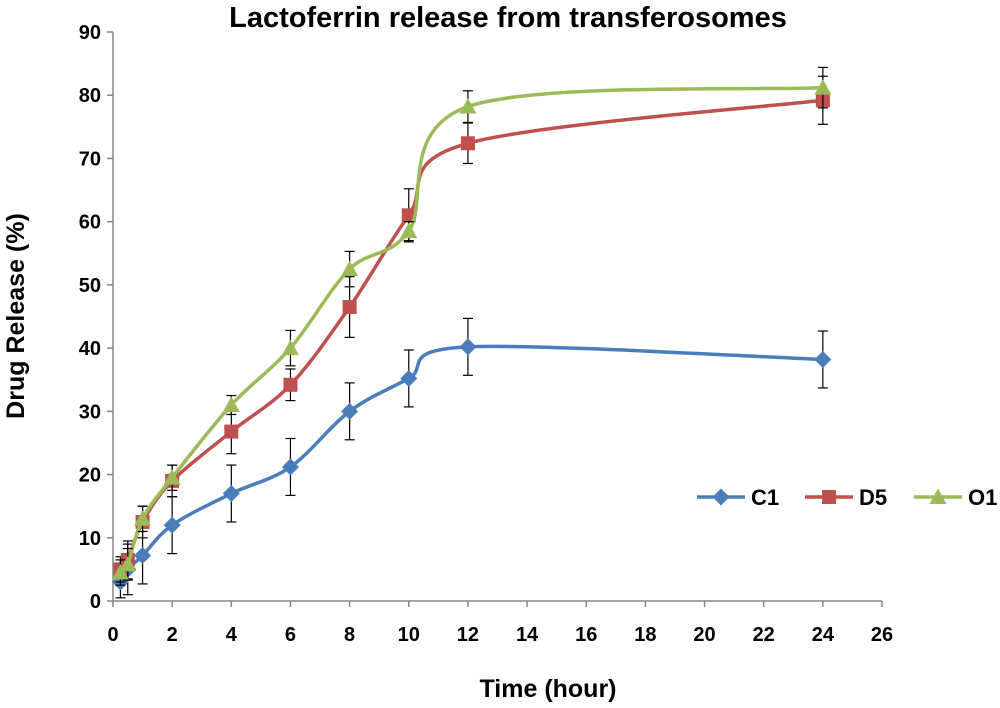 The height and width of the screenshot is (708, 1000). I want to click on legend: C1 D5 O1, so click(847, 497).